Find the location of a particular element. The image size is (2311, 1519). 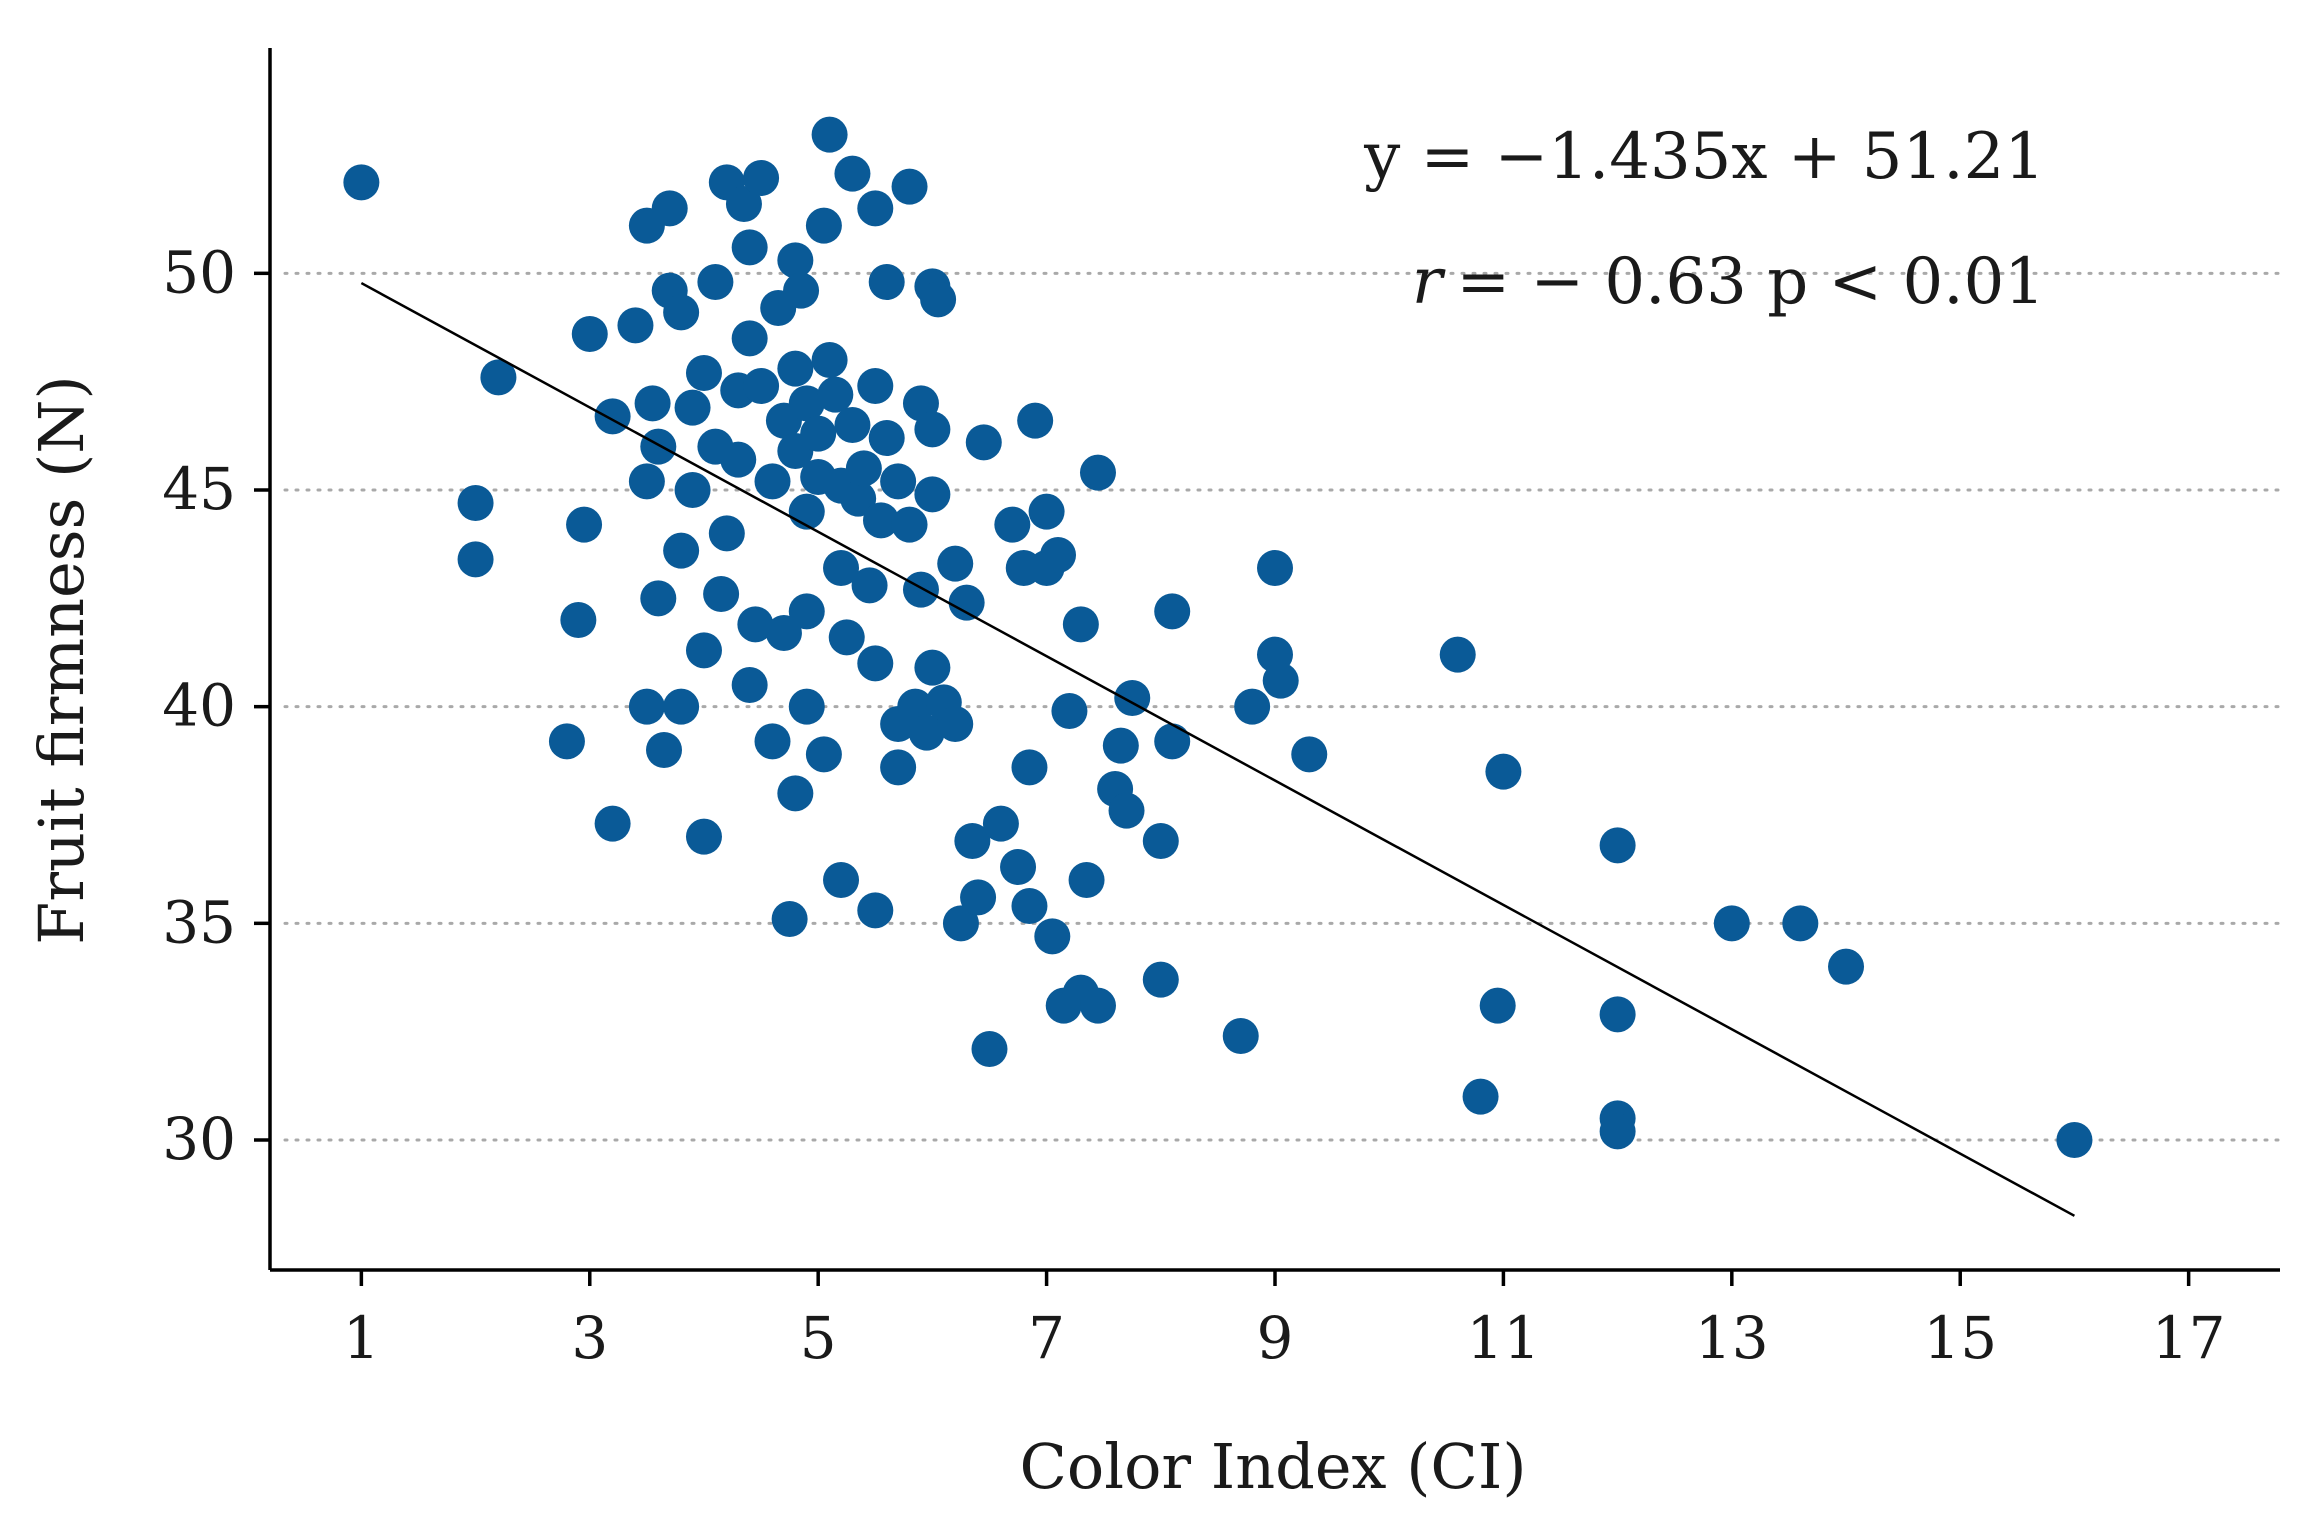

r-symbol: r is located at coordinates (1429, 282).